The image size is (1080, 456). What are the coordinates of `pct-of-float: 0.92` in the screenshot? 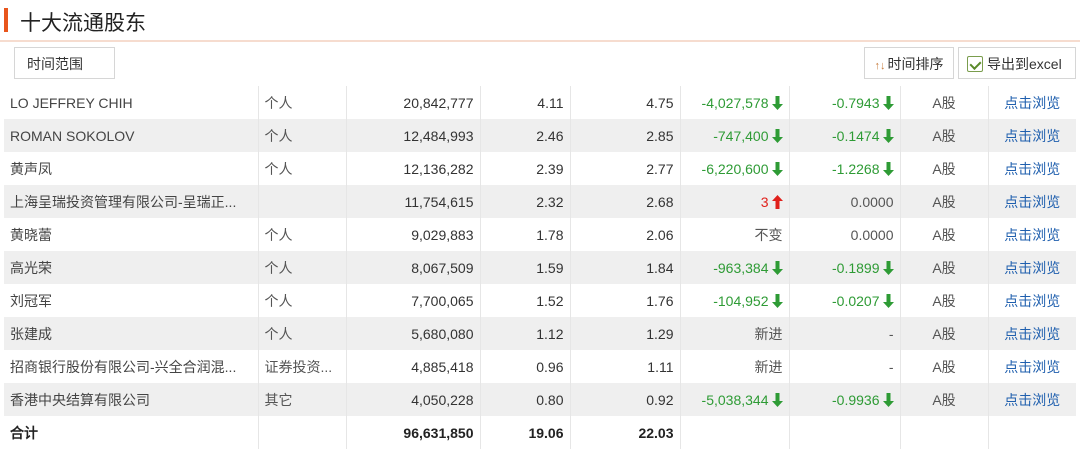 It's located at (625, 399).